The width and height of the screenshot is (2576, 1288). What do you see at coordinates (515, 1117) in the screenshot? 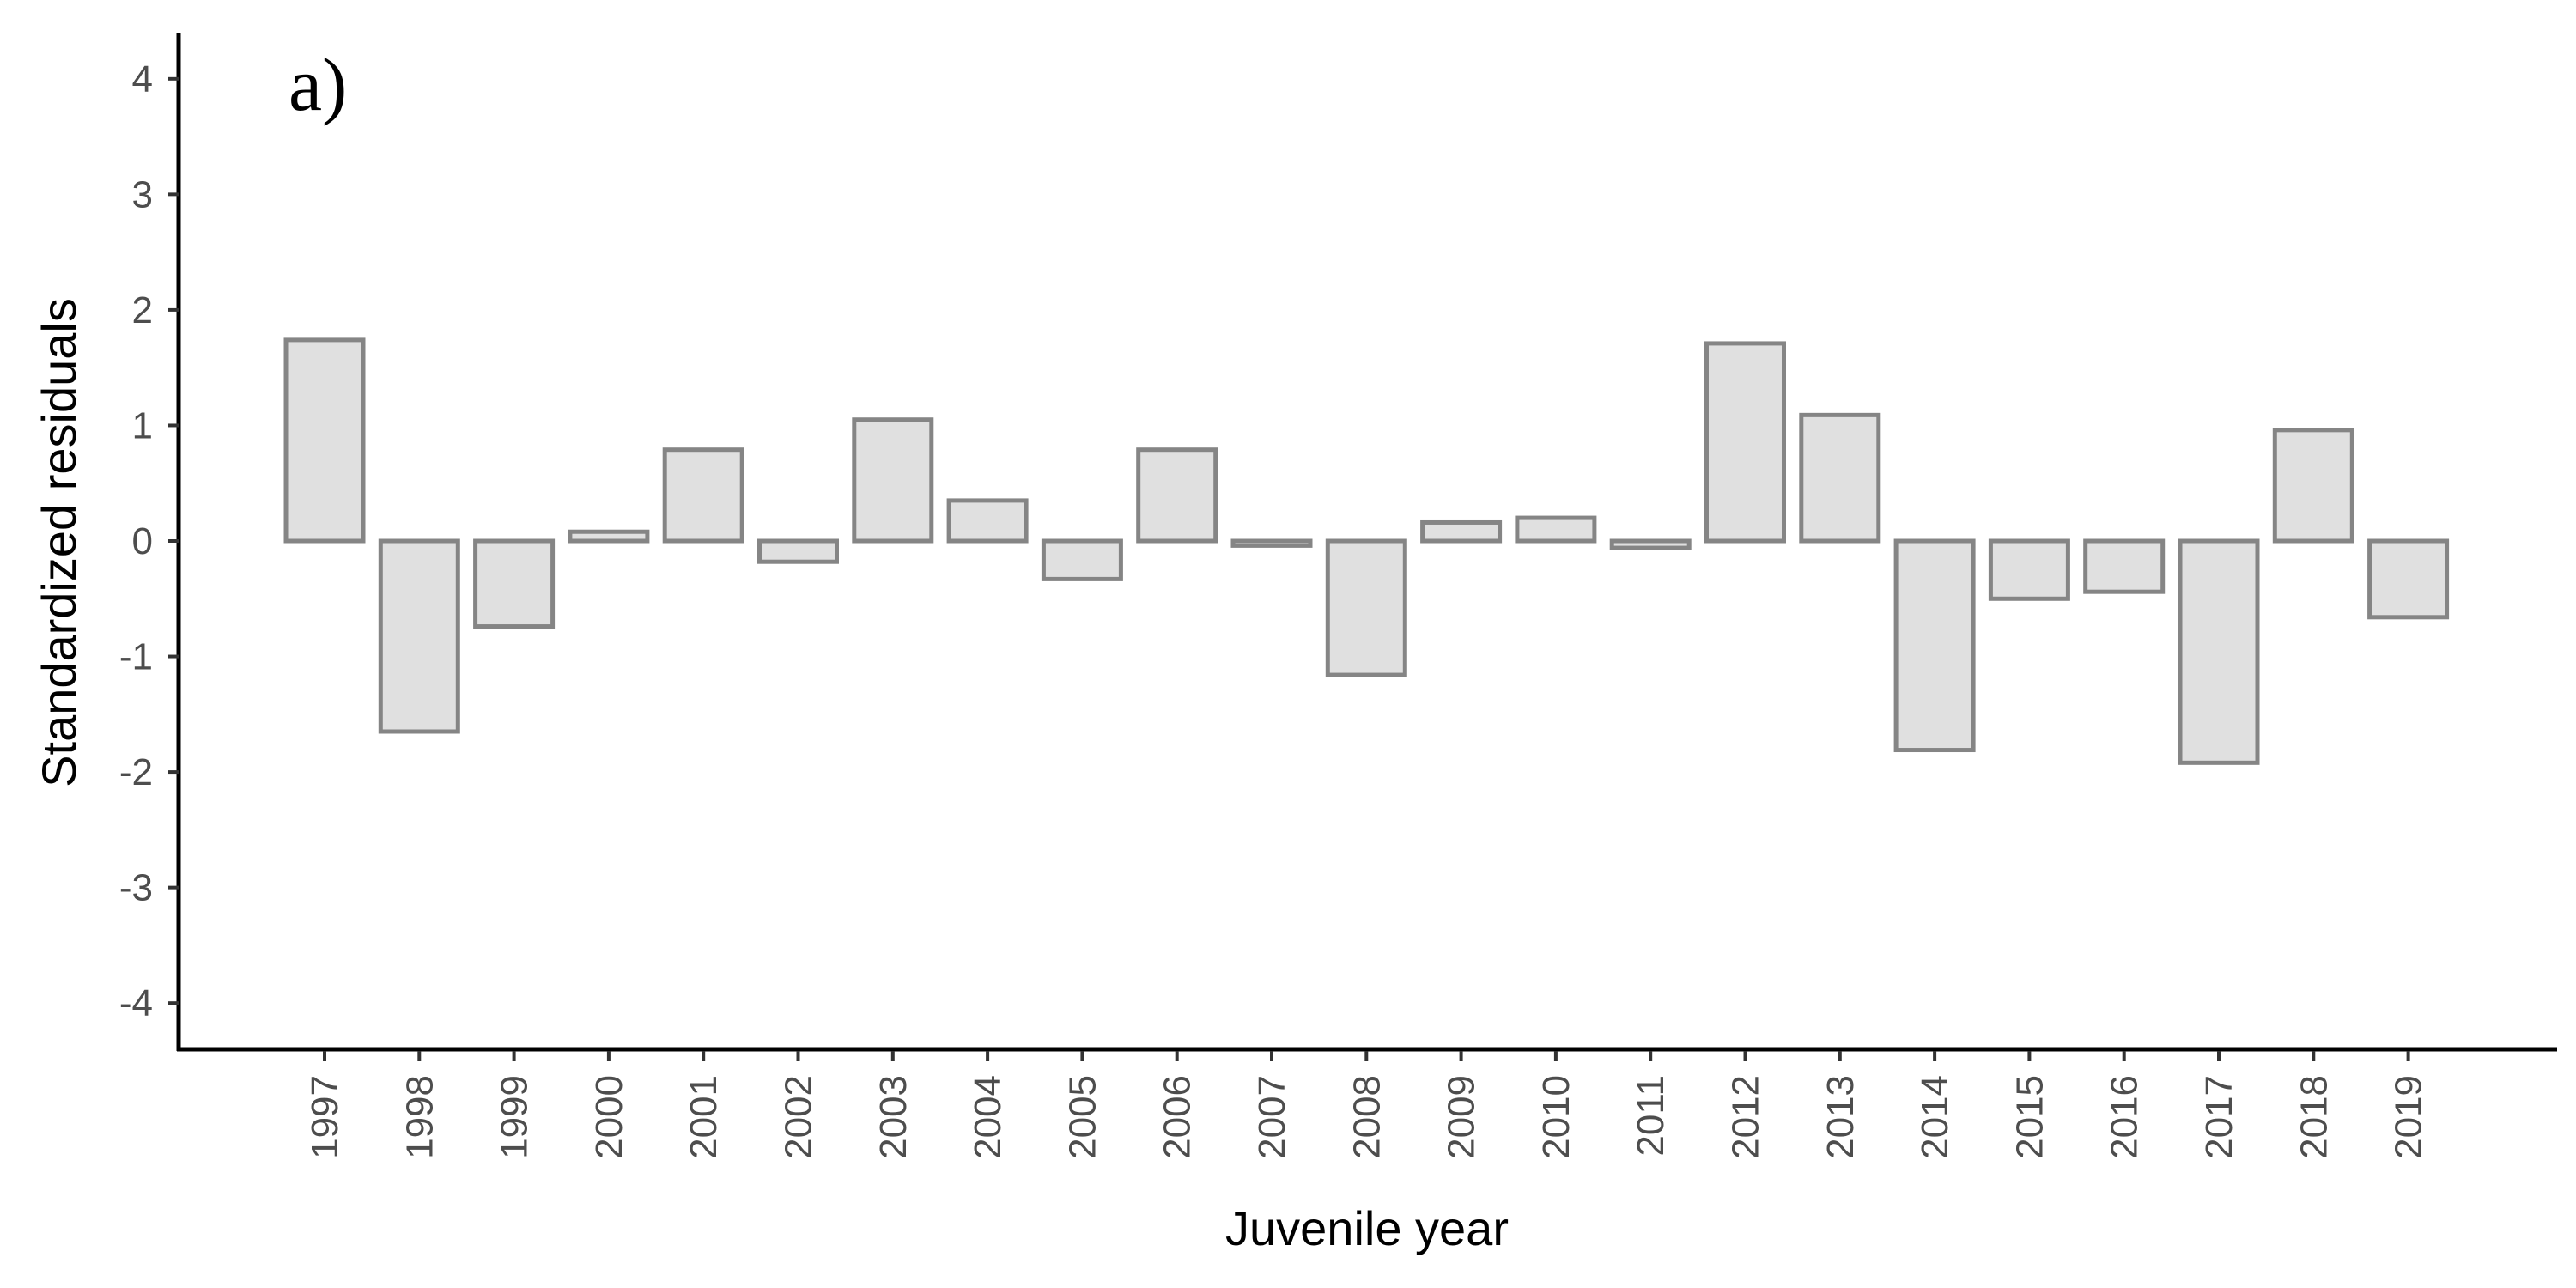
I see `x-tick-label: 1999` at bounding box center [515, 1117].